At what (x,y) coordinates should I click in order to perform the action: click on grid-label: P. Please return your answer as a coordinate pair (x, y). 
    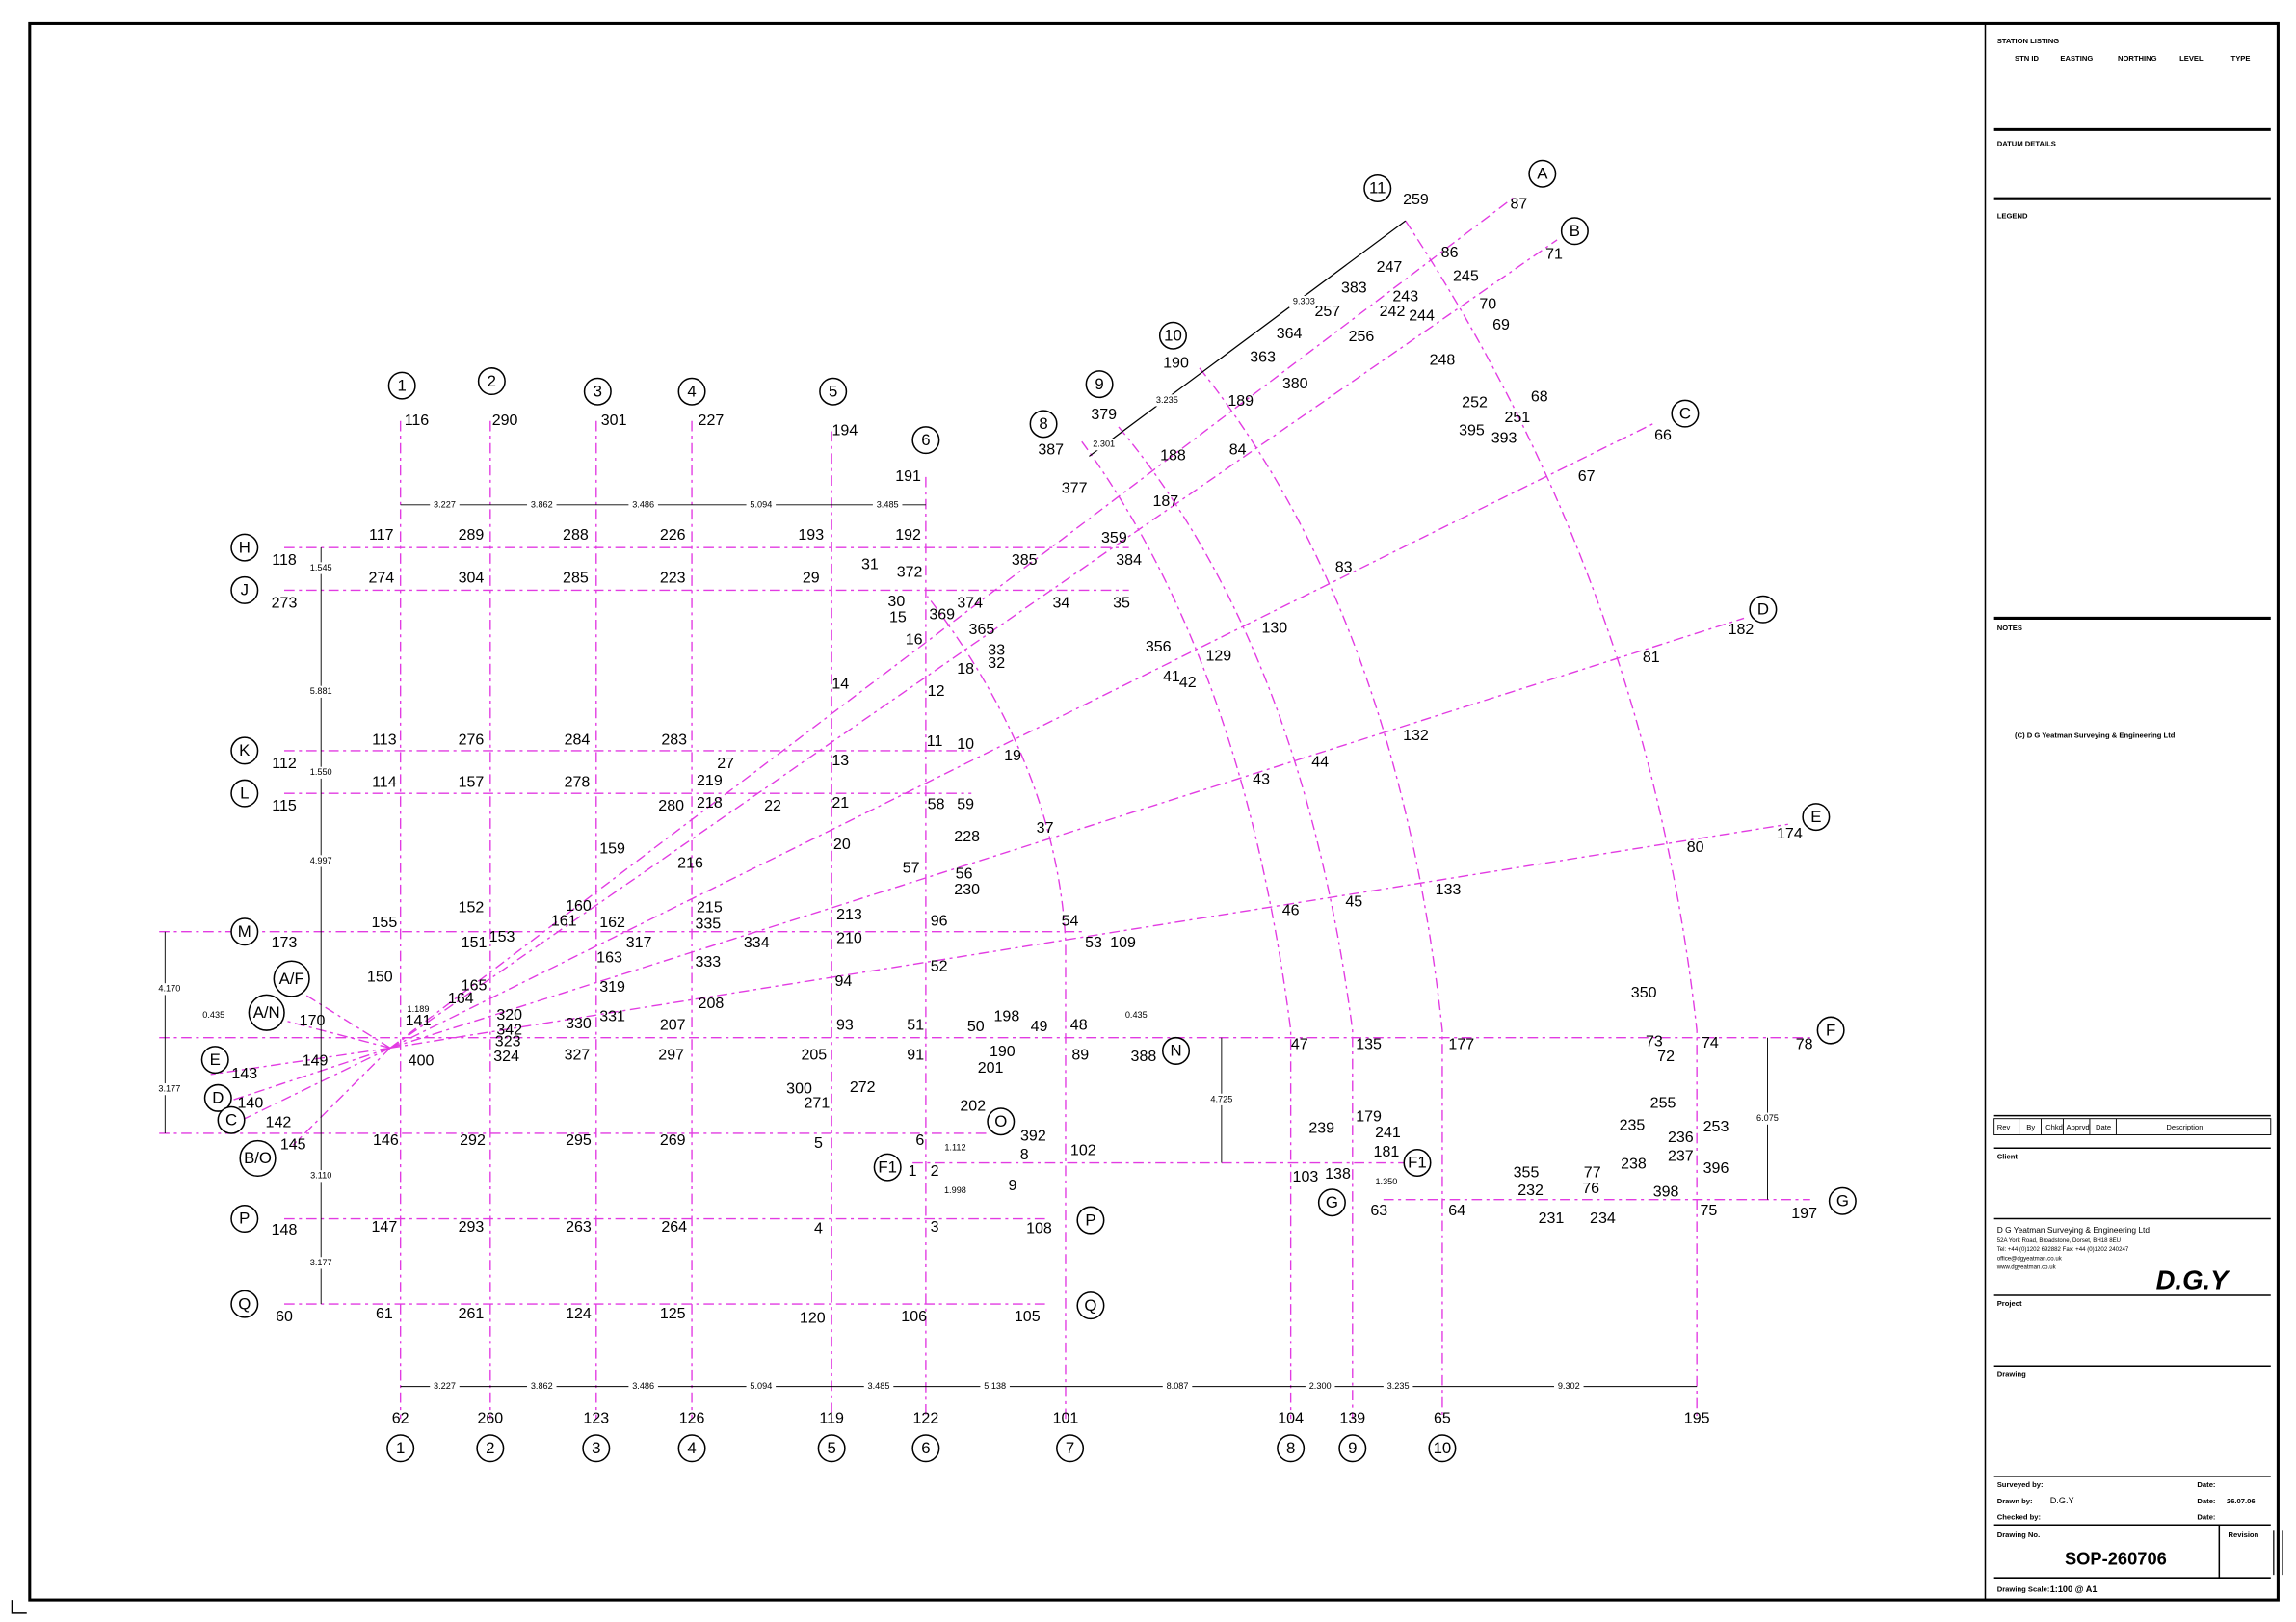
    Looking at the image, I should click on (245, 1219).